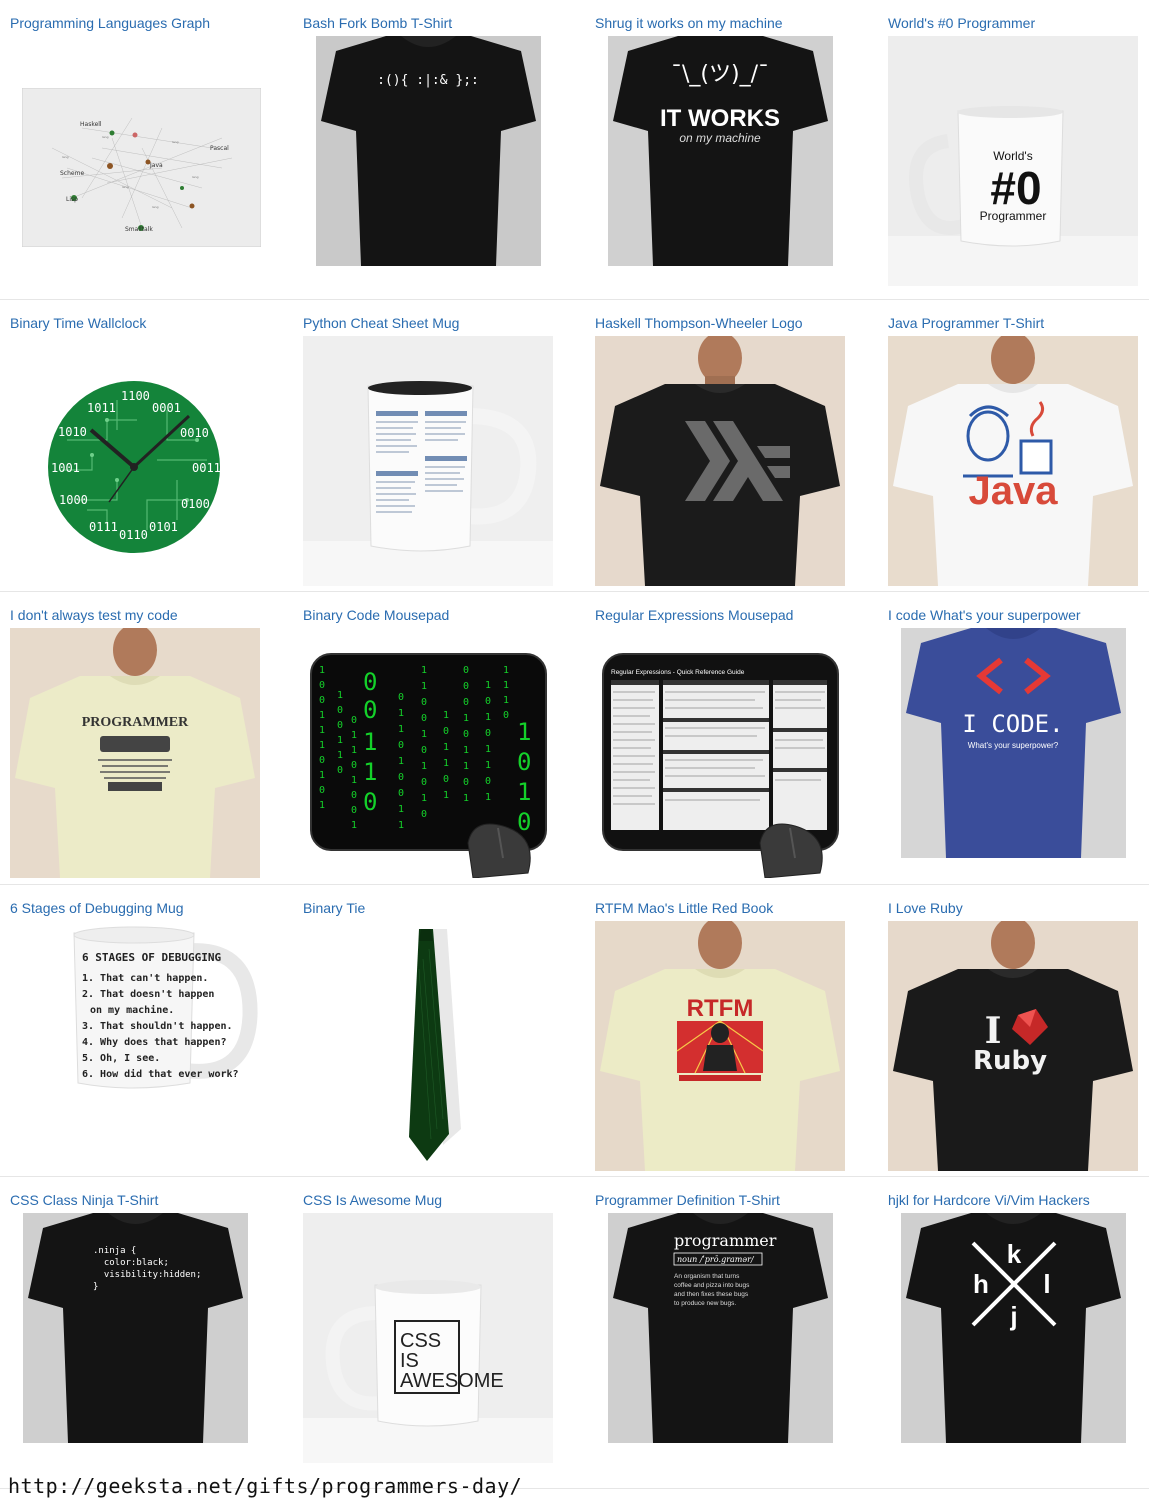  What do you see at coordinates (1013, 161) in the screenshot?
I see `worlds-zero-programmer-mug-image: World's #0 Programmer` at bounding box center [1013, 161].